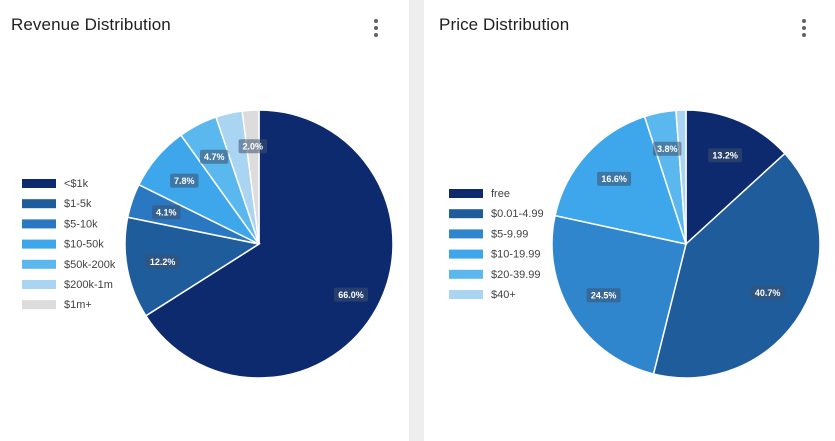 The height and width of the screenshot is (441, 835). I want to click on data-label-50k-200k: 4.7%, so click(214, 156).